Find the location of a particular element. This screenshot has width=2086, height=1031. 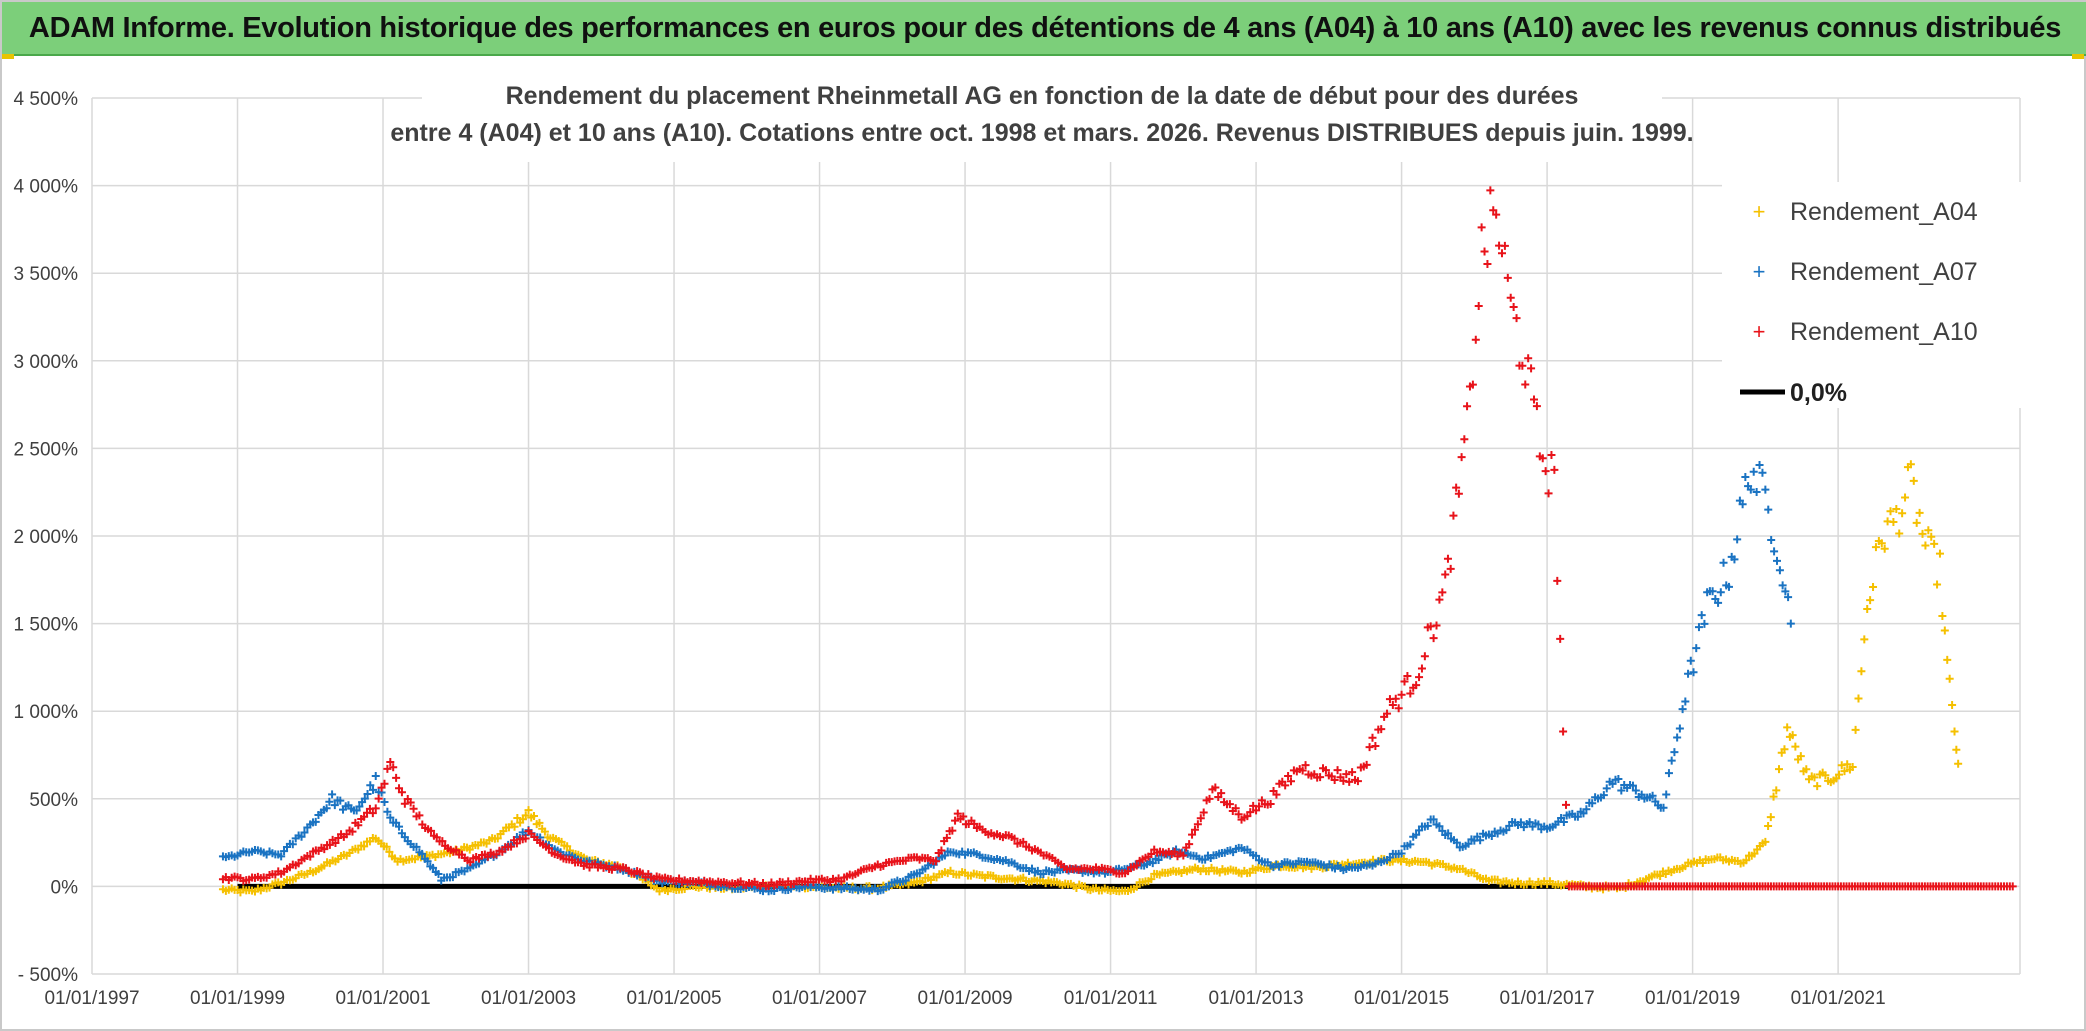

x-tick-label: 01/01/2015 is located at coordinates (1401, 998).